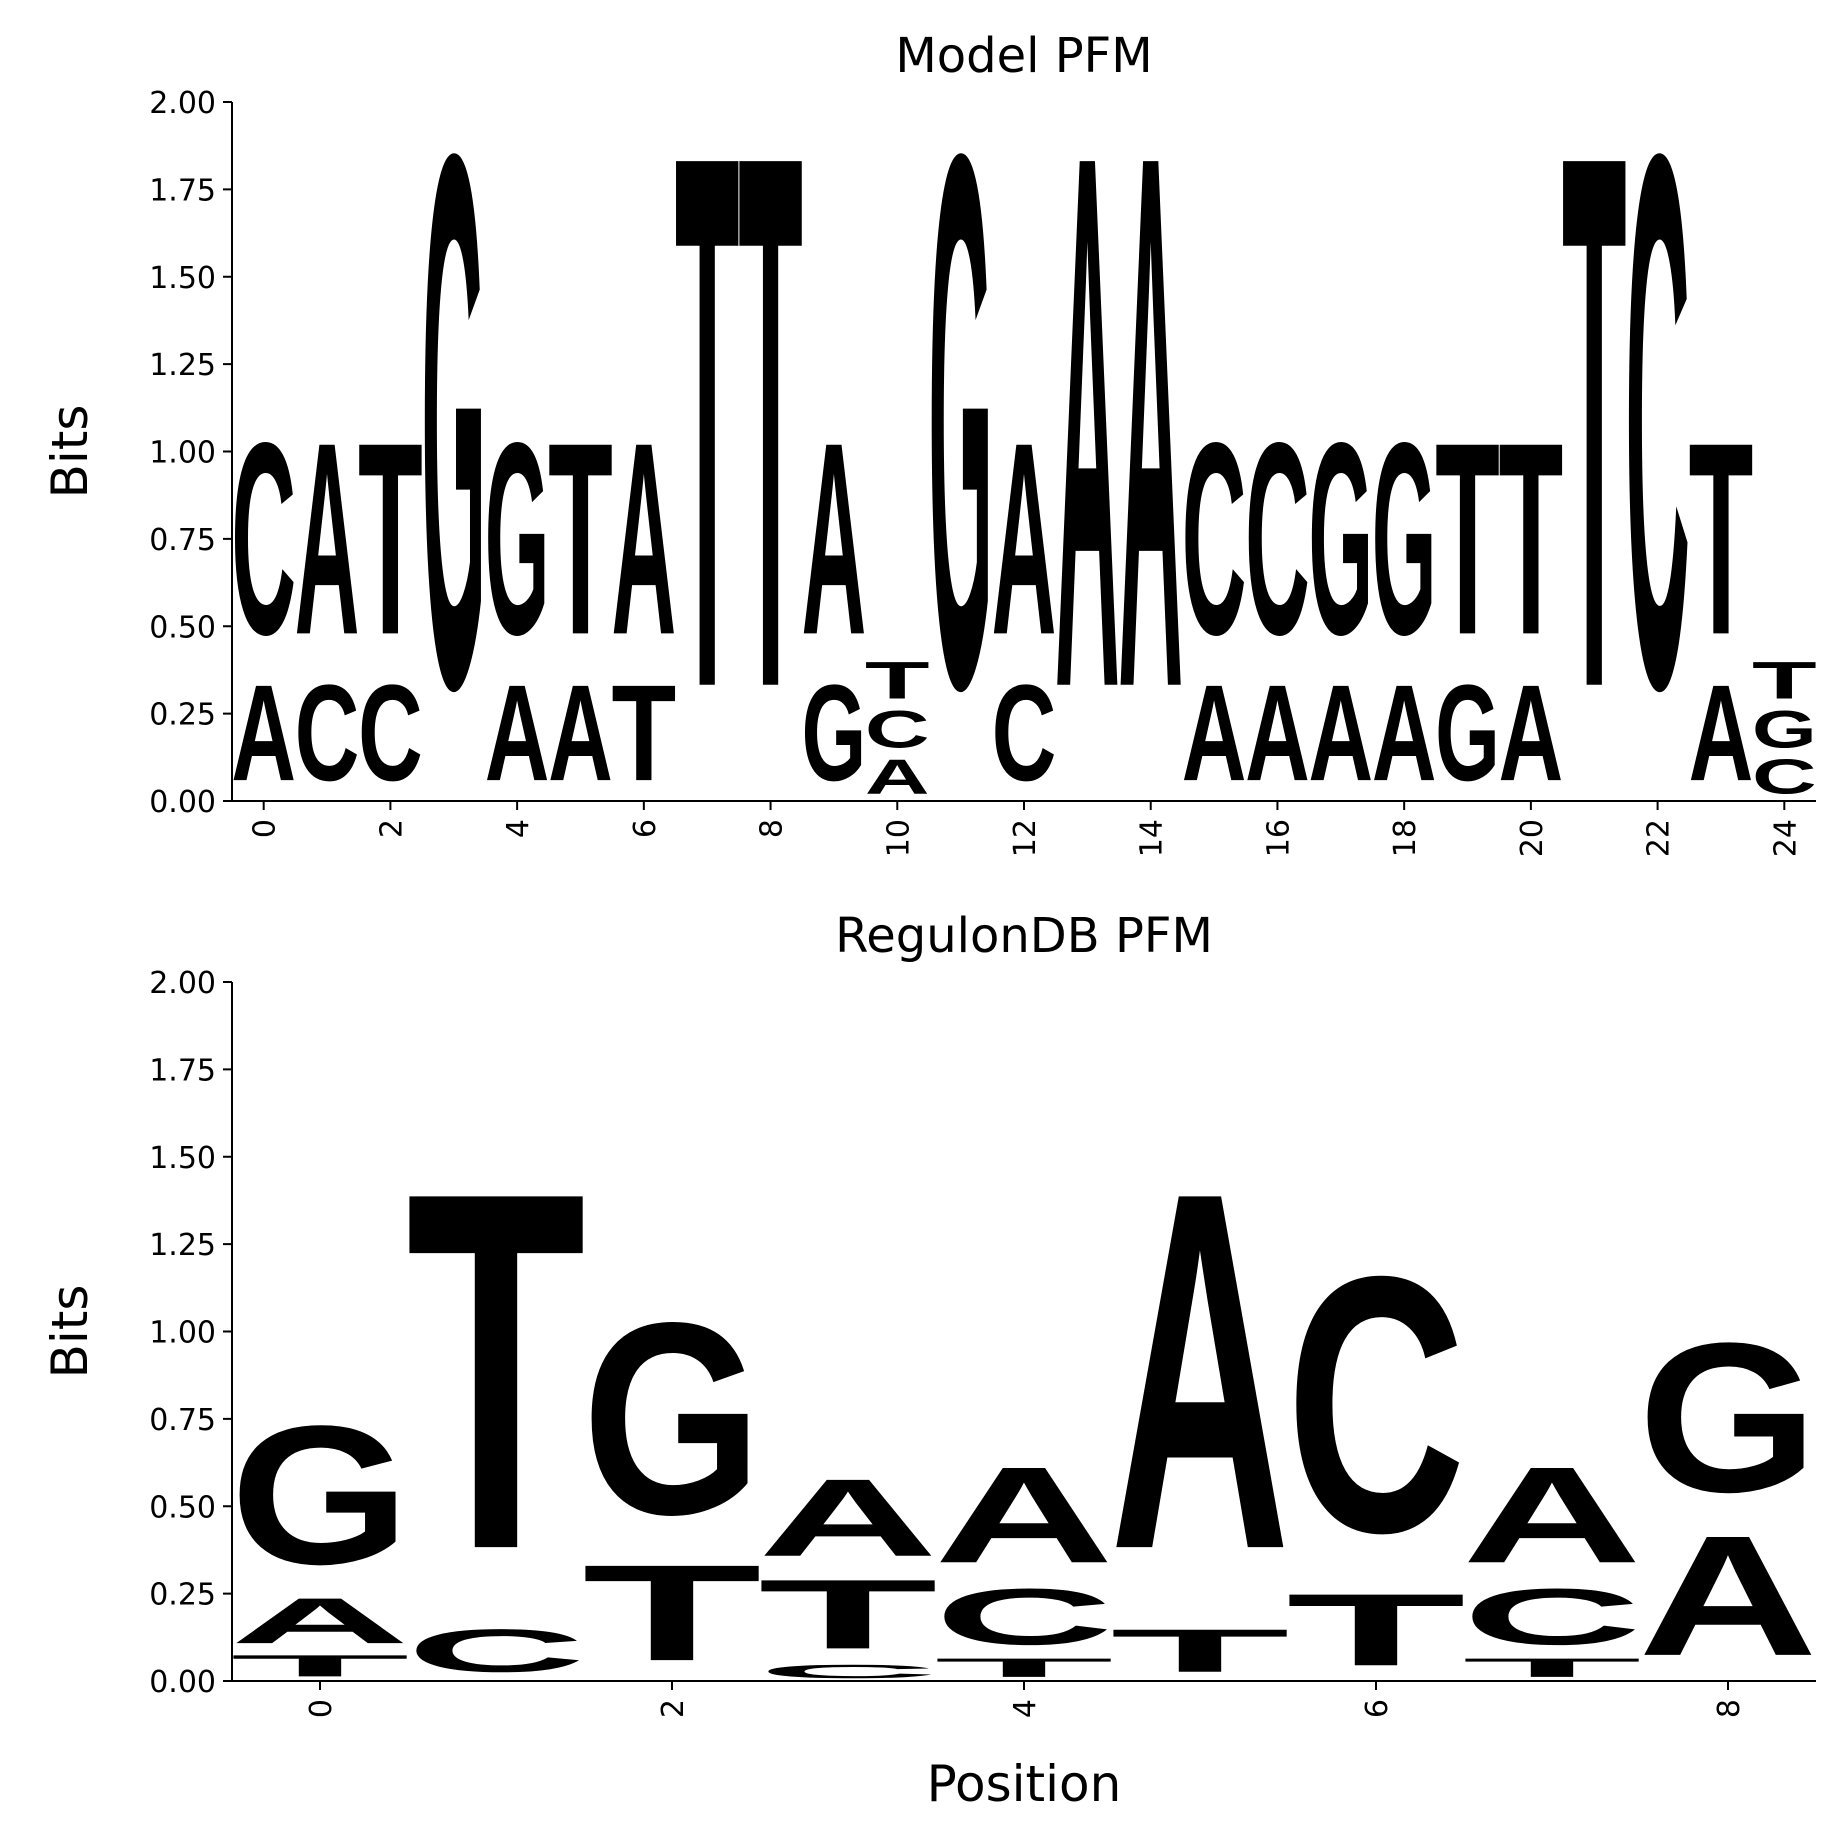  Describe the element at coordinates (1785, 838) in the screenshot. I see `x-tick-label: 24` at that location.